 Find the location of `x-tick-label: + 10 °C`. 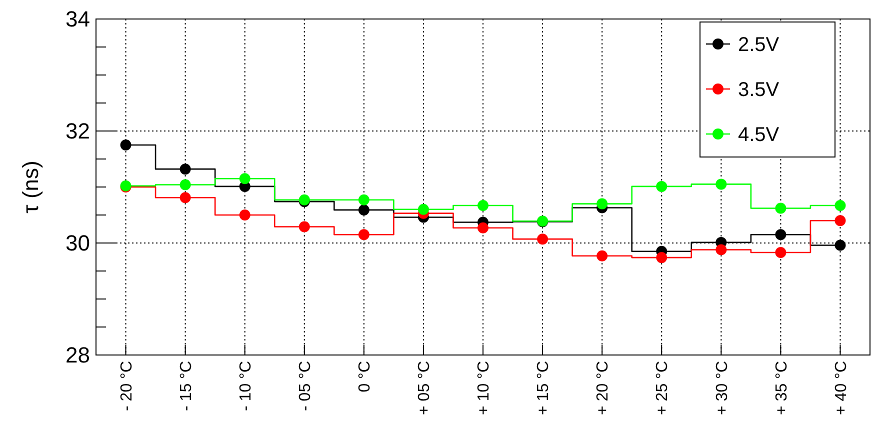

x-tick-label: + 10 °C is located at coordinates (484, 388).